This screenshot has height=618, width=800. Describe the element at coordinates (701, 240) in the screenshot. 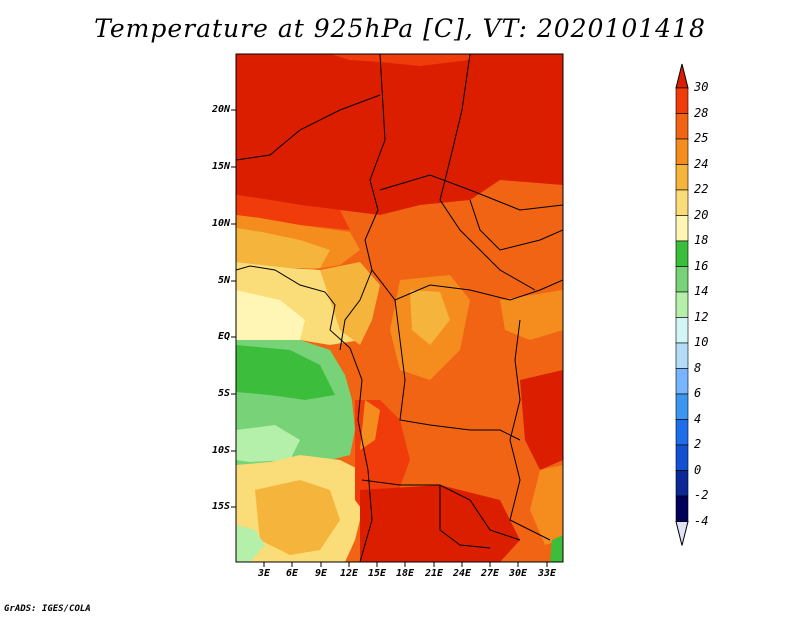

I see `colorbar-tick-label: 18` at that location.